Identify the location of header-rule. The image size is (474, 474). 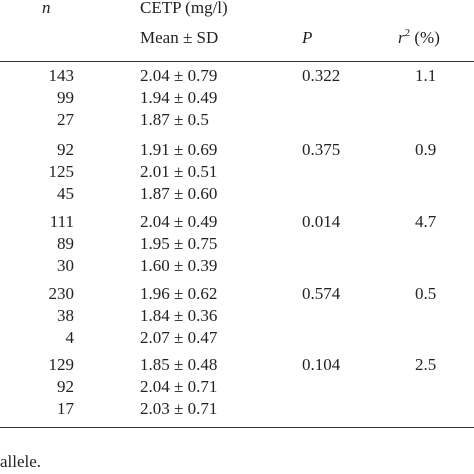
(237, 61).